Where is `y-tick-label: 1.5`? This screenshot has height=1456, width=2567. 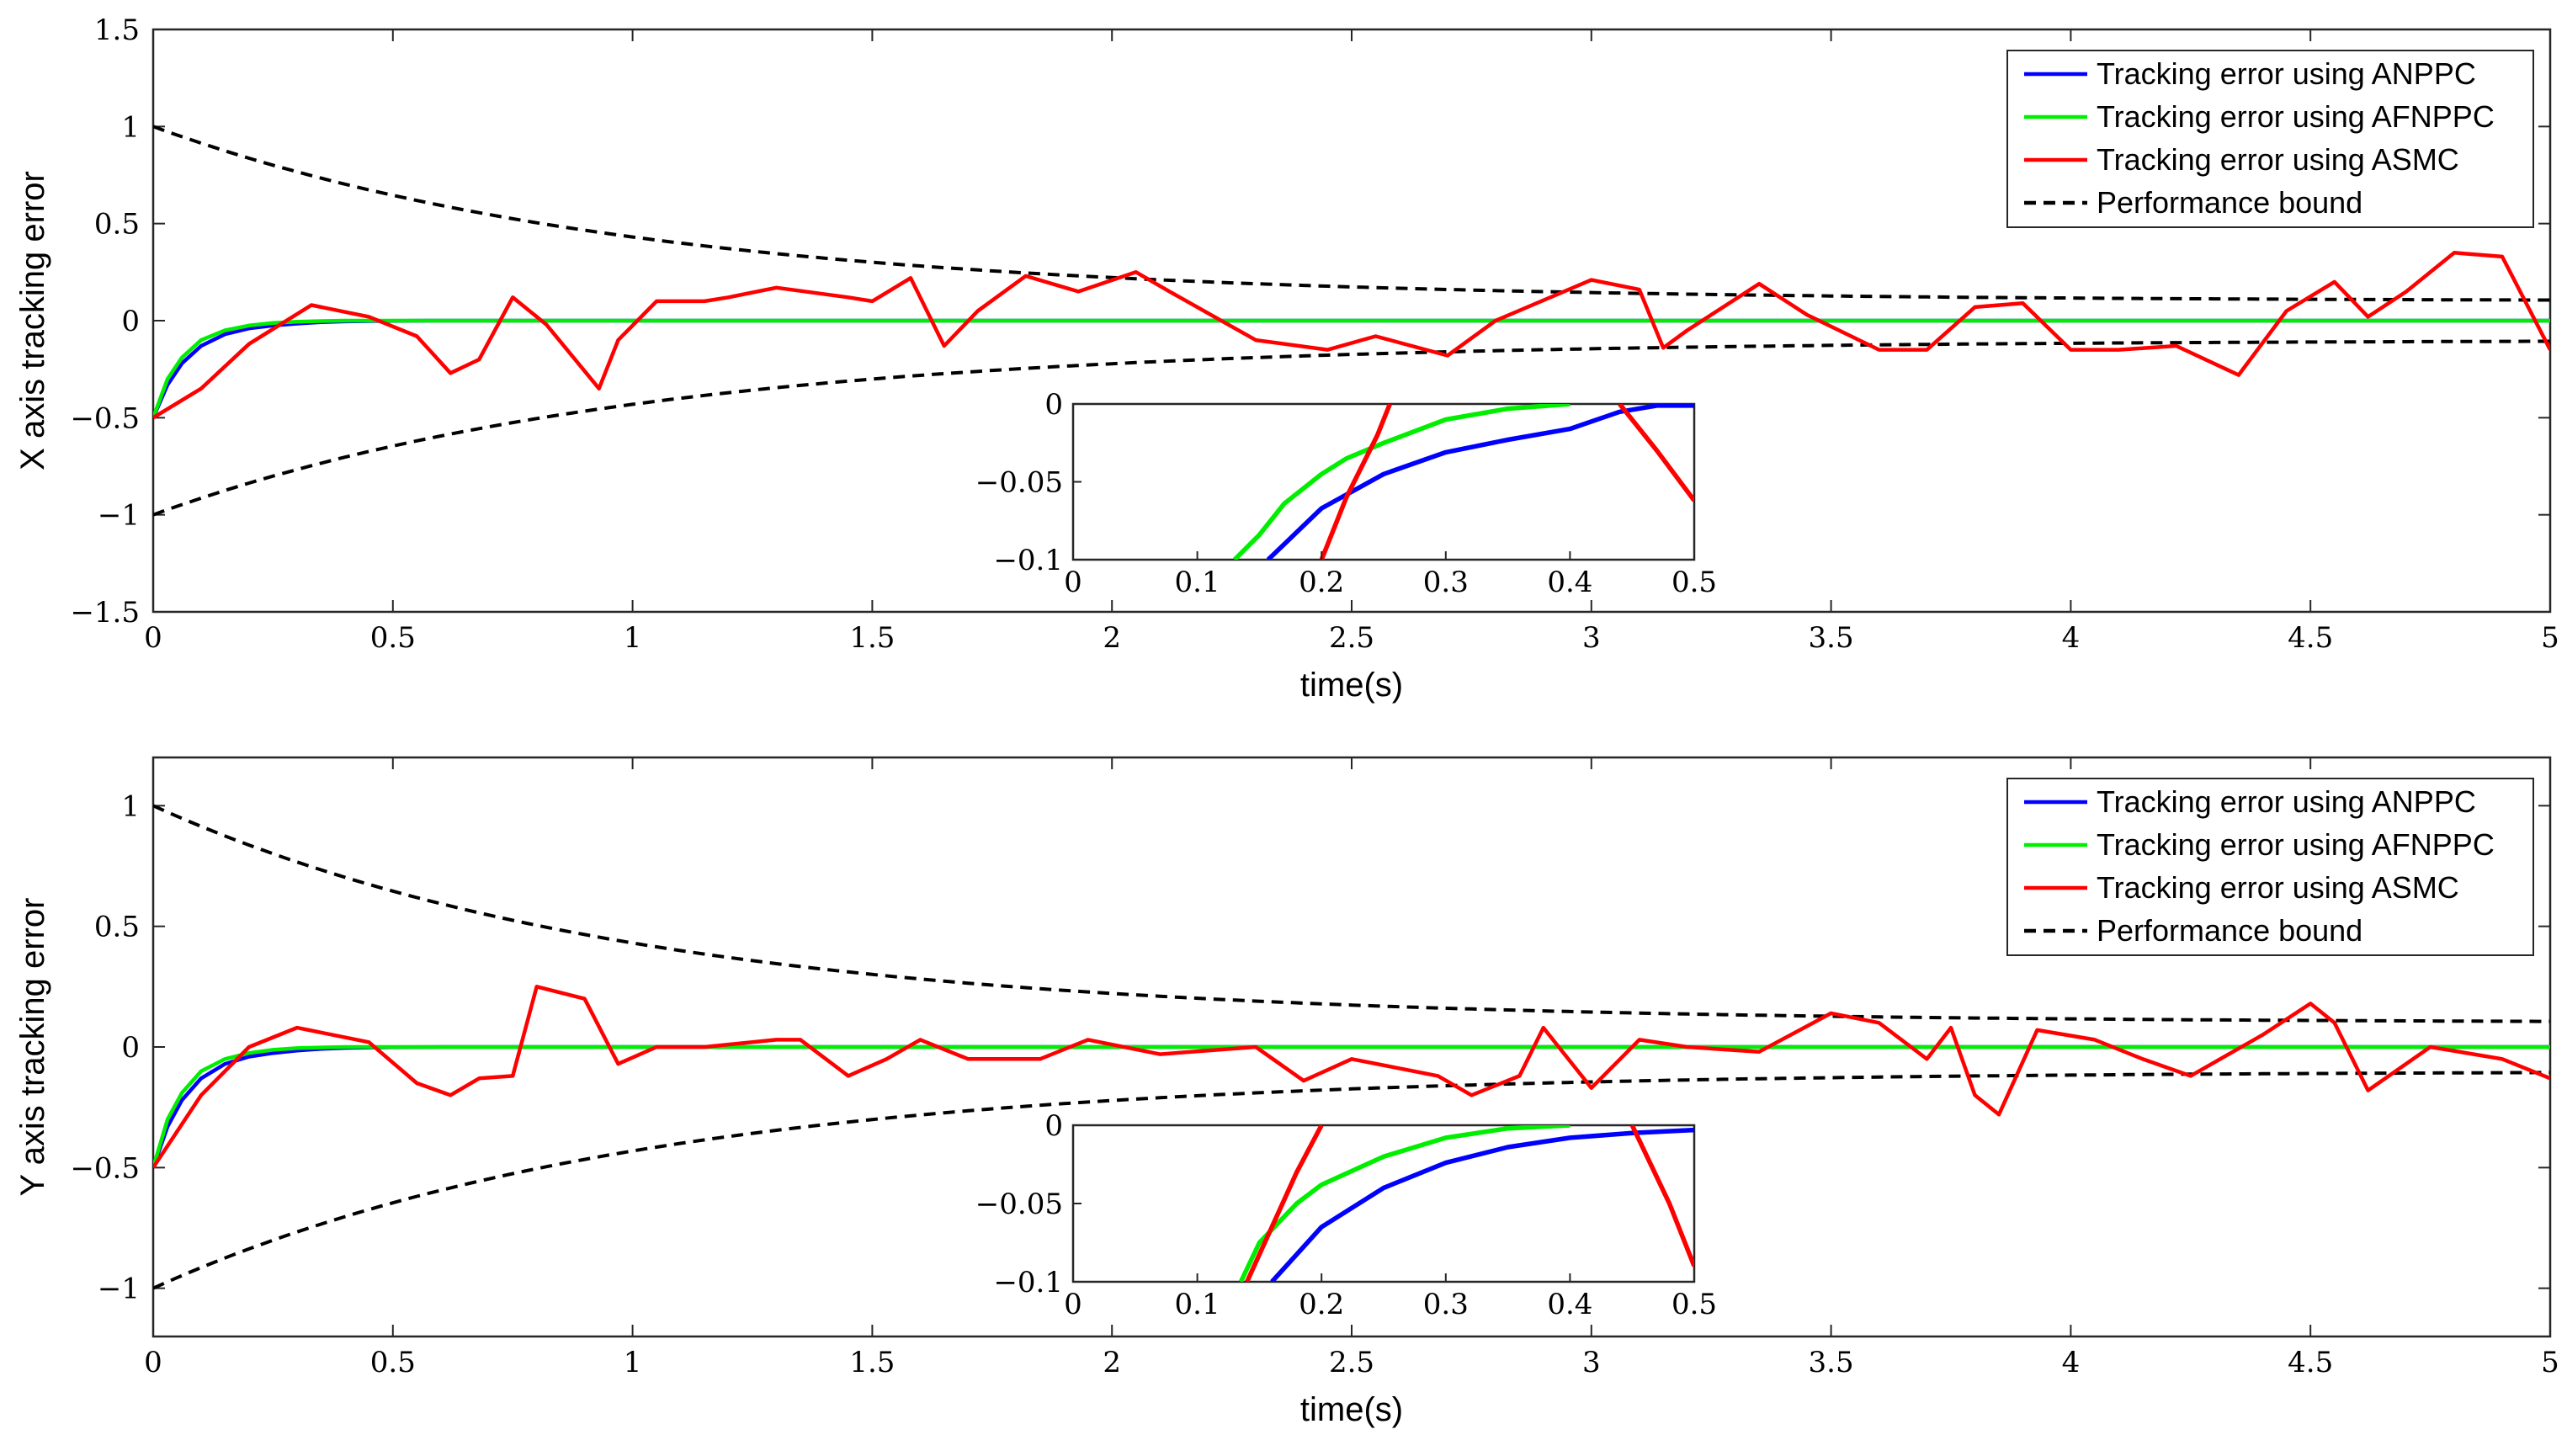 y-tick-label: 1.5 is located at coordinates (117, 30).